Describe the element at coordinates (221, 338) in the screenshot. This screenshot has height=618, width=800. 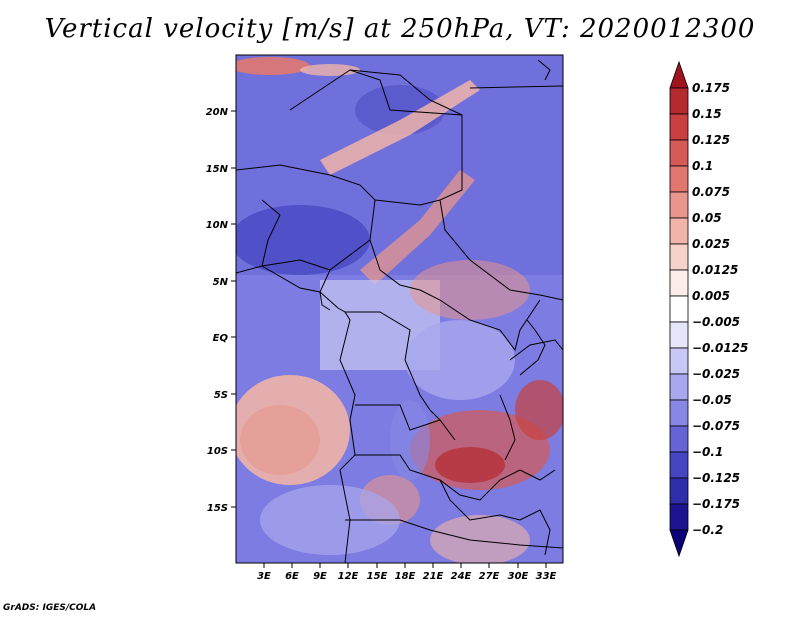
I see `lat-label: EQ` at that location.